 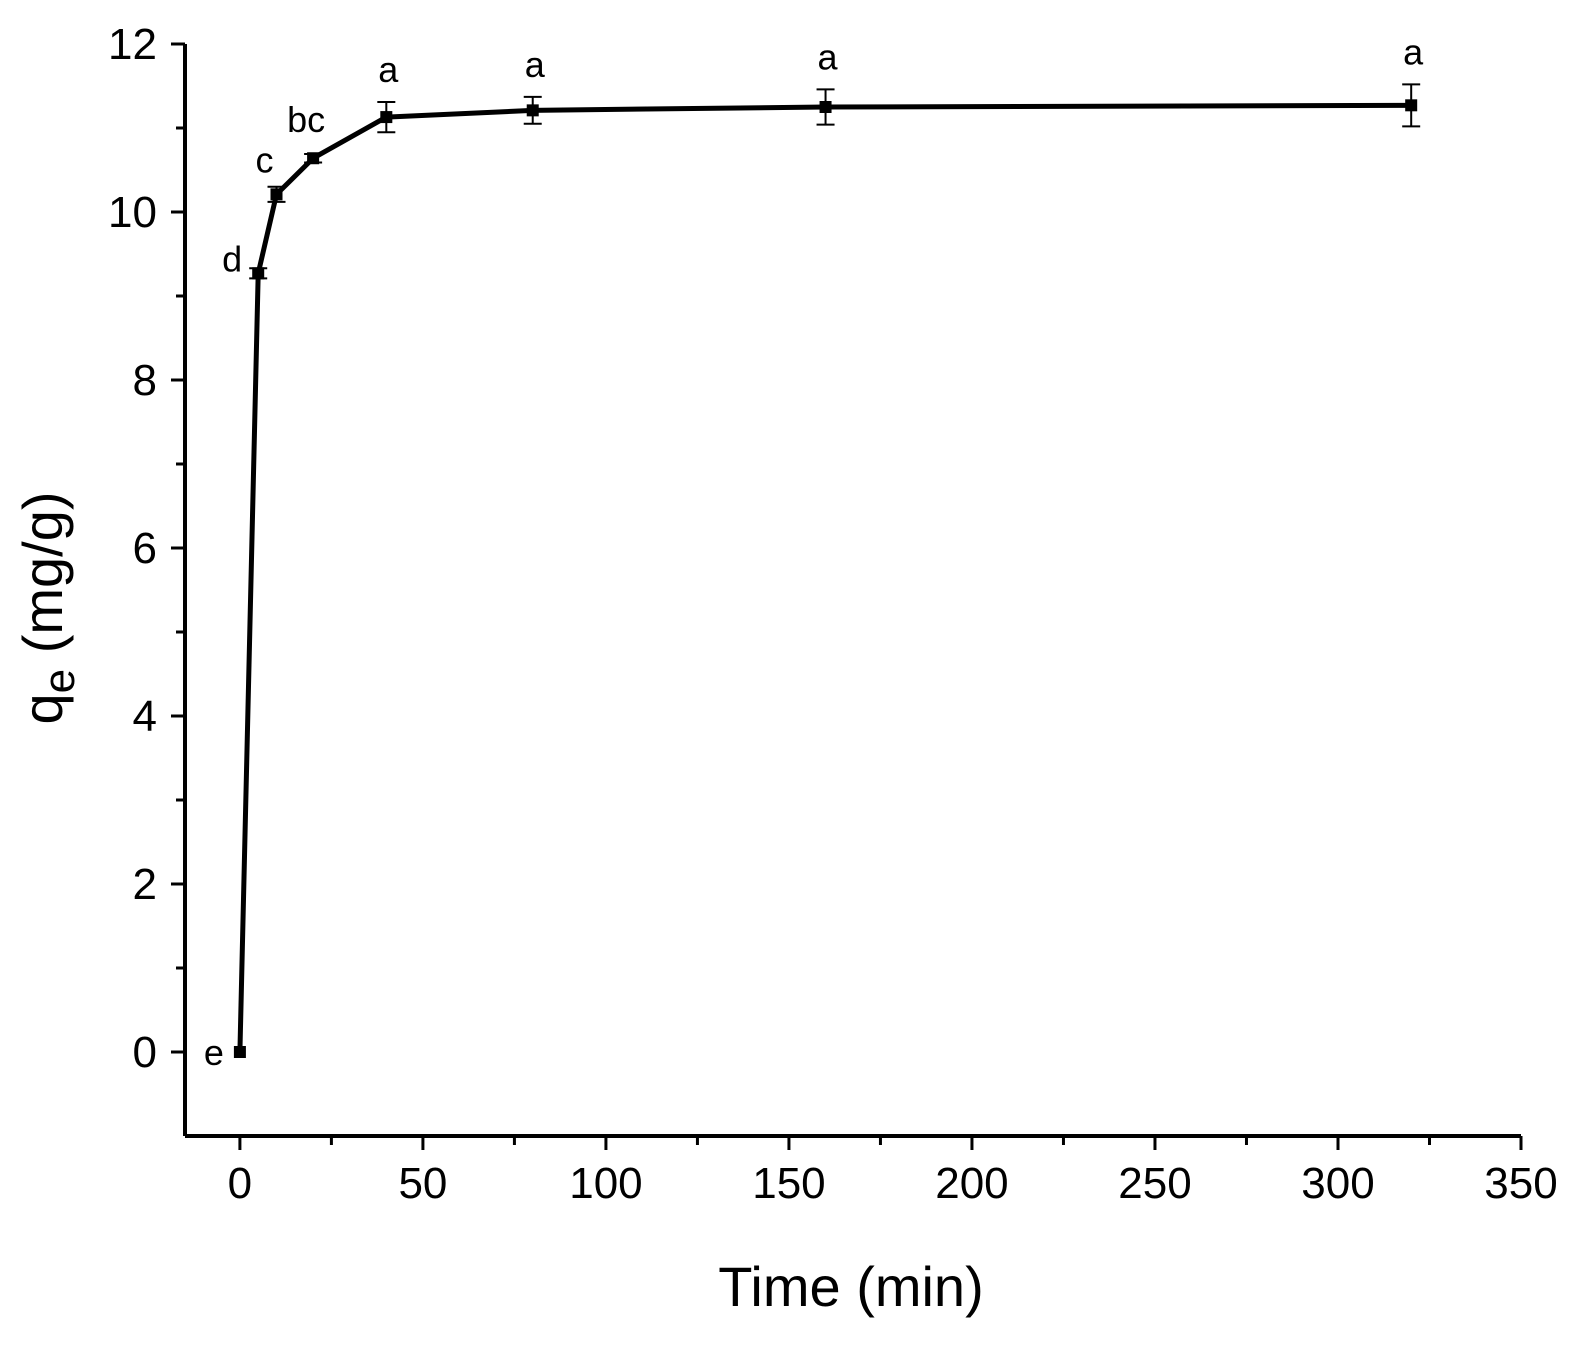 What do you see at coordinates (605, 1183) in the screenshot?
I see `x-tick-label: 100` at bounding box center [605, 1183].